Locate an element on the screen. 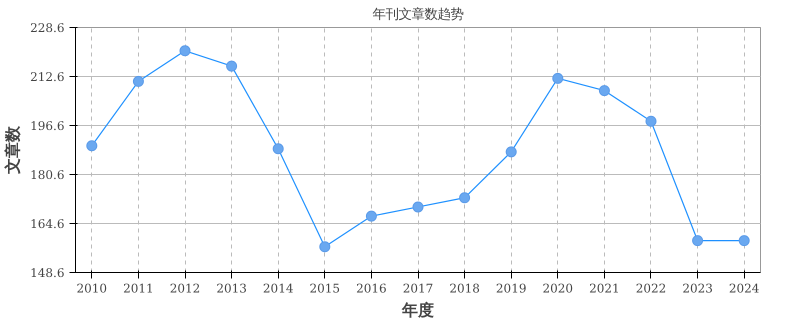 The width and height of the screenshot is (798, 330). x-axis-title: 年度 is located at coordinates (417, 310).